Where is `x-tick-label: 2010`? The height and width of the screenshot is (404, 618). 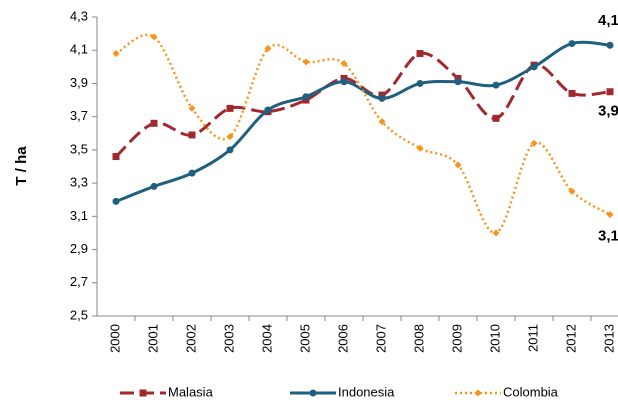
x-tick-label: 2010 is located at coordinates (494, 338).